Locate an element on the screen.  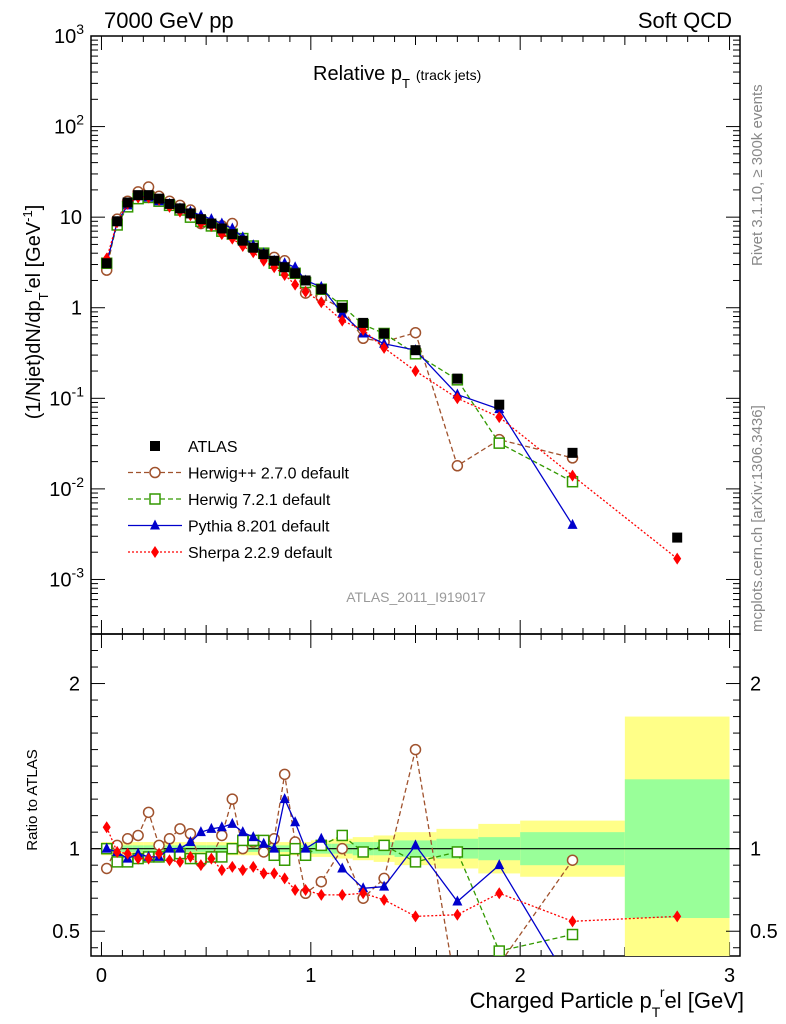
mcplots-info-label: mcplots.cern.ch [arXiv:1306.3436] is located at coordinates (757, 518).